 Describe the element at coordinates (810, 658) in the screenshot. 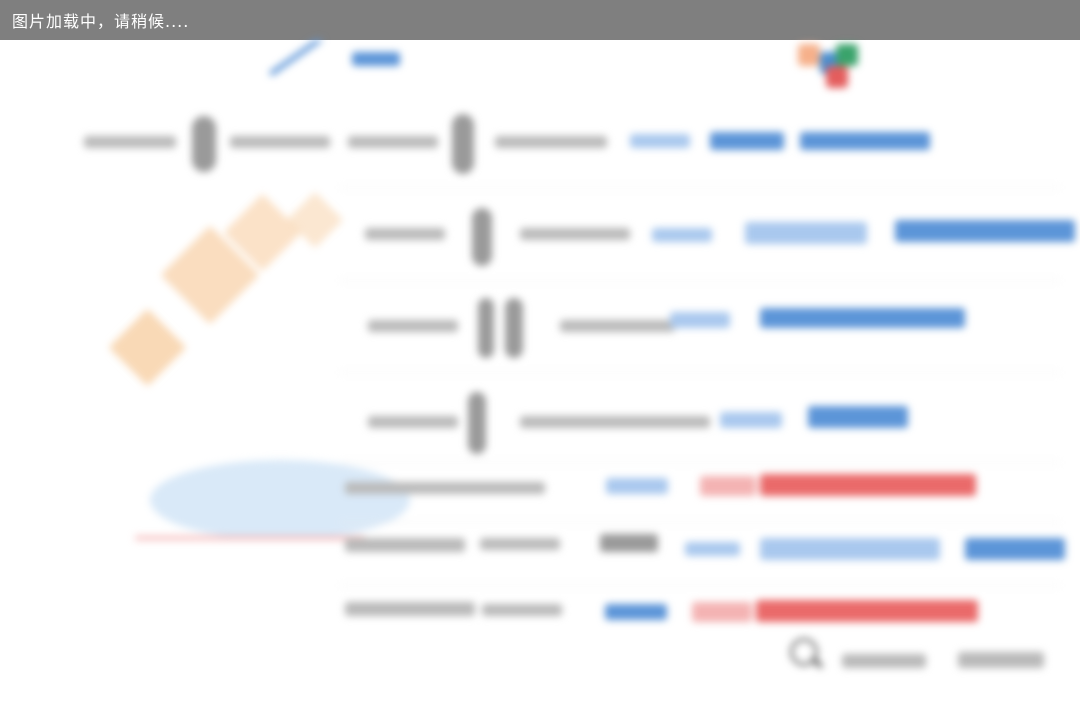

I see `watermark-icon` at that location.